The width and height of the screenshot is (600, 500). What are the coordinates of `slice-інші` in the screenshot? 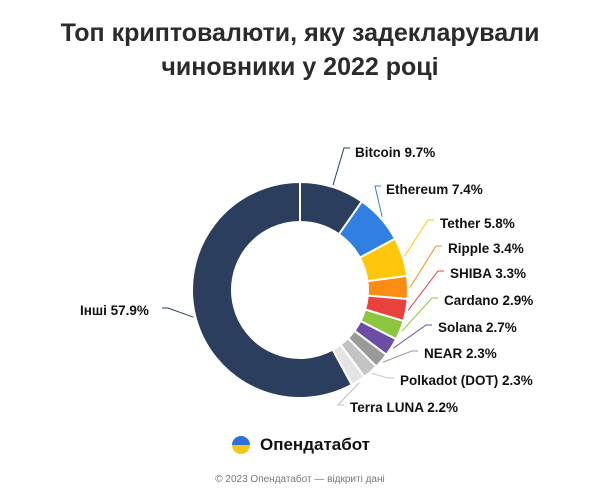 It's located at (272, 289).